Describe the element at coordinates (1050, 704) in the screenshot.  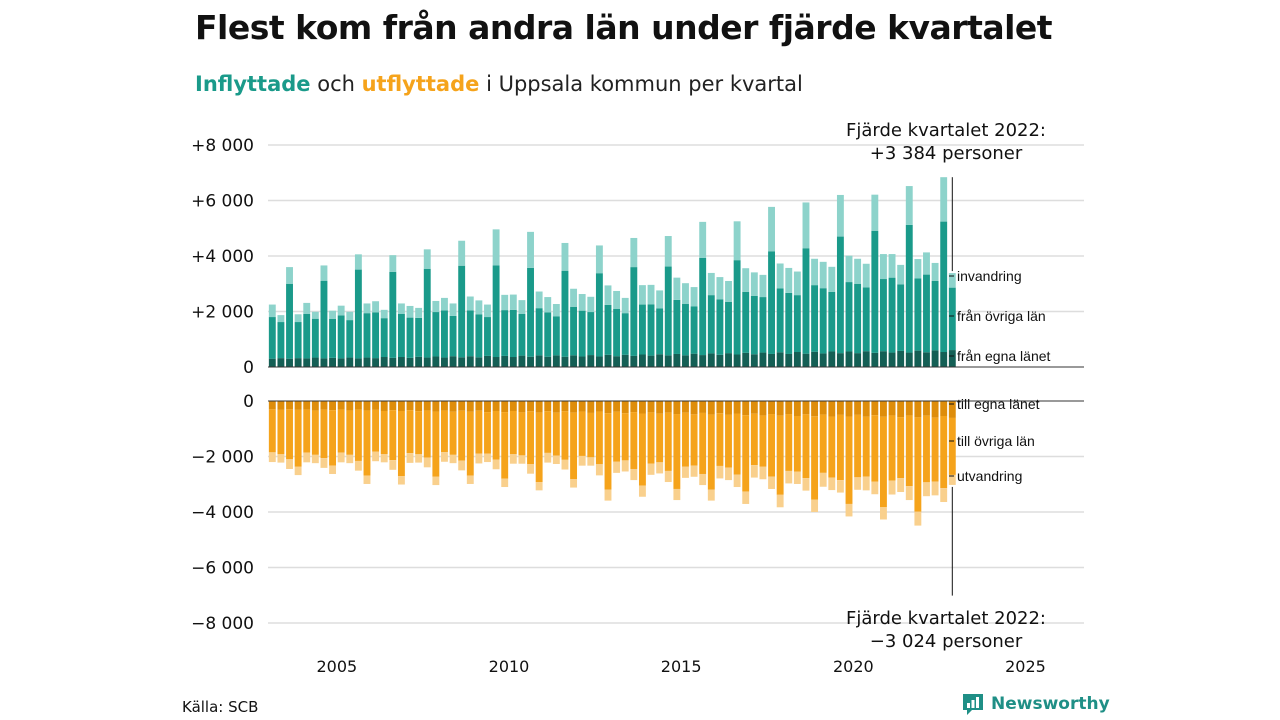
I see `newsworthy-logo-text: Newsworthy` at that location.